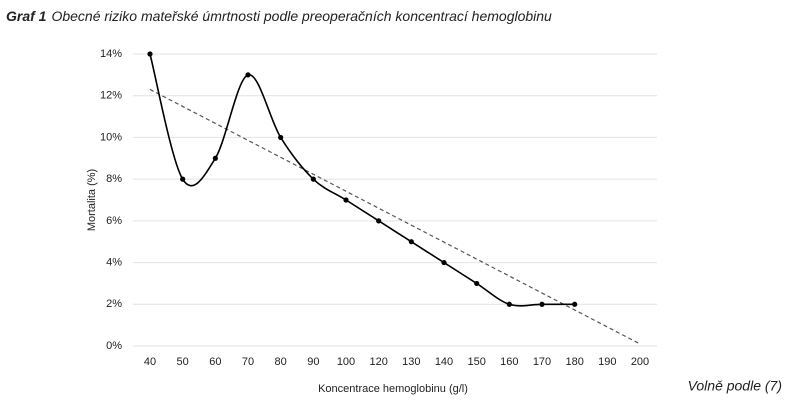 Image resolution: width=800 pixels, height=413 pixels. What do you see at coordinates (574, 362) in the screenshot?
I see `x-tick-label: 180` at bounding box center [574, 362].